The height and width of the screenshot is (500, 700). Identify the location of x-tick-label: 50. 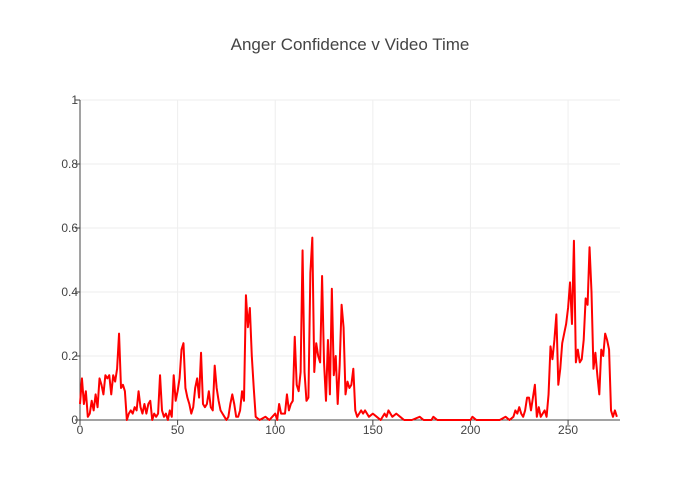
(178, 430).